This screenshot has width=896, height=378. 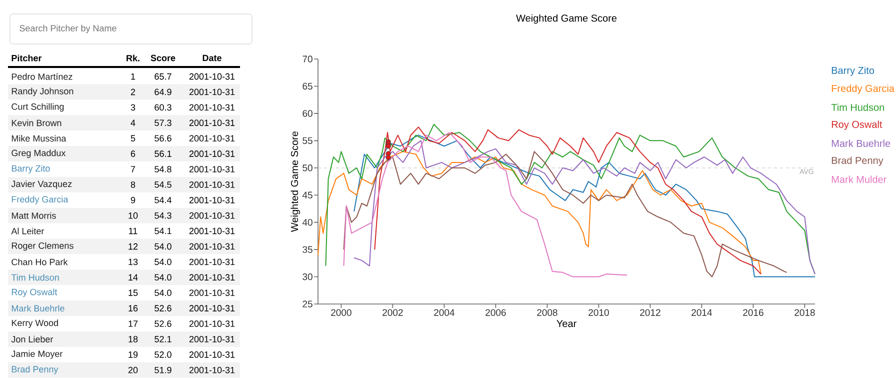 What do you see at coordinates (163, 169) in the screenshot?
I see `data-label: 54.8` at bounding box center [163, 169].